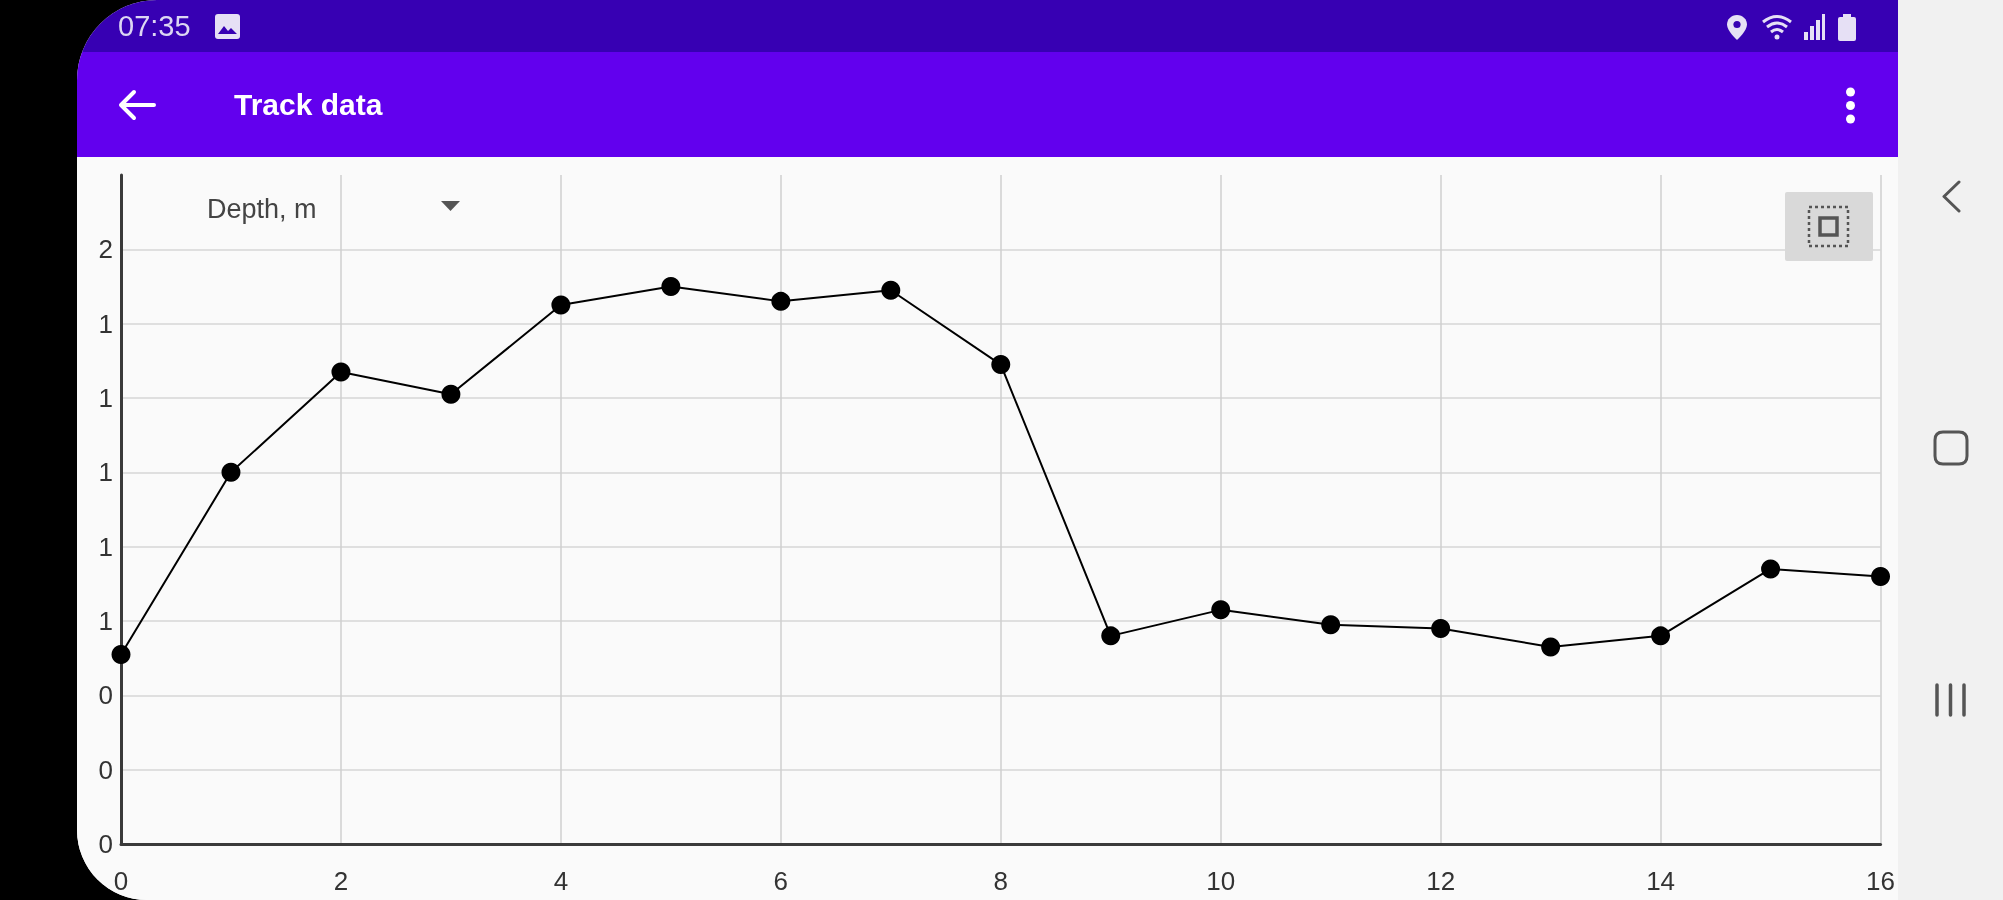 The image size is (2003, 900). What do you see at coordinates (1441, 881) in the screenshot?
I see `x-tick-label: 12` at bounding box center [1441, 881].